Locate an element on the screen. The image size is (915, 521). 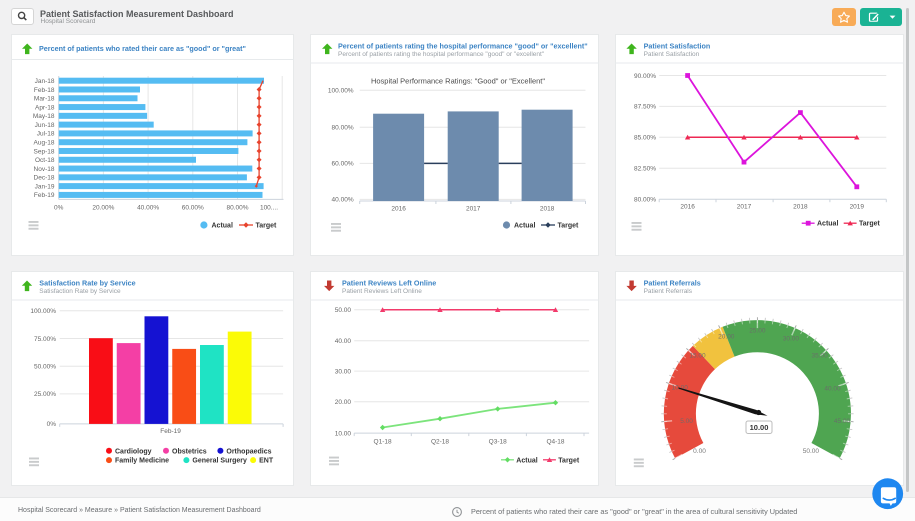
svg-text: 75.00% is located at coordinates (45, 339).